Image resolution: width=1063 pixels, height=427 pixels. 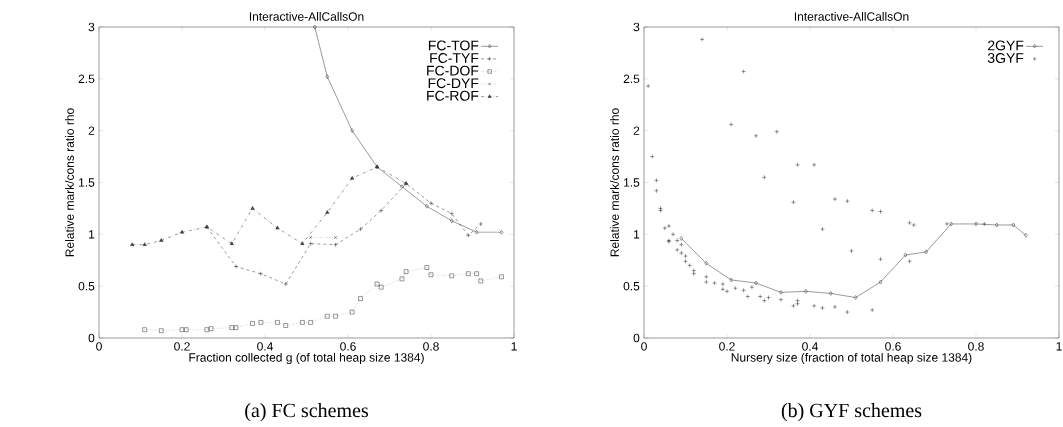 What do you see at coordinates (851, 358) in the screenshot?
I see `x-axis-title: Nursery size (fraction of total heap size 1384)` at bounding box center [851, 358].